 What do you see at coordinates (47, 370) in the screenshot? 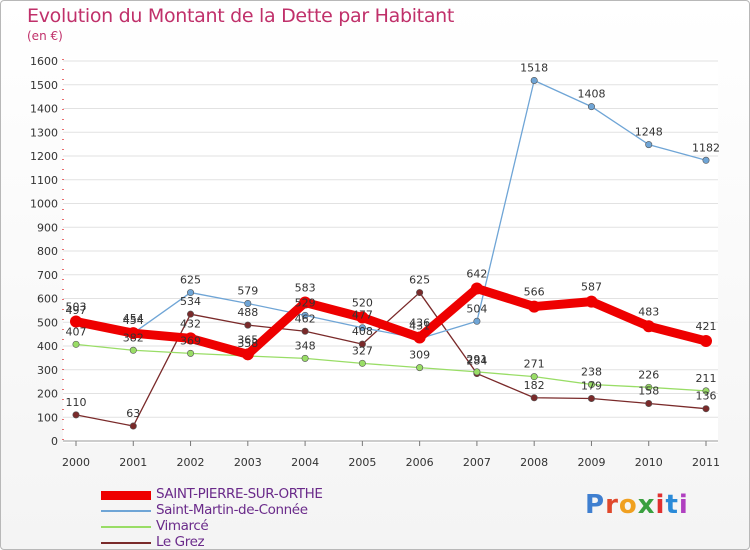
I see `y-tick-label: 300` at bounding box center [47, 370].